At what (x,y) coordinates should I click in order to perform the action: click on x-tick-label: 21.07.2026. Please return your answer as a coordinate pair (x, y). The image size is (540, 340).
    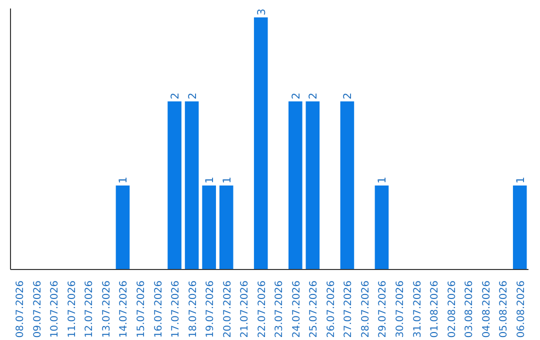
    Looking at the image, I should click on (245, 309).